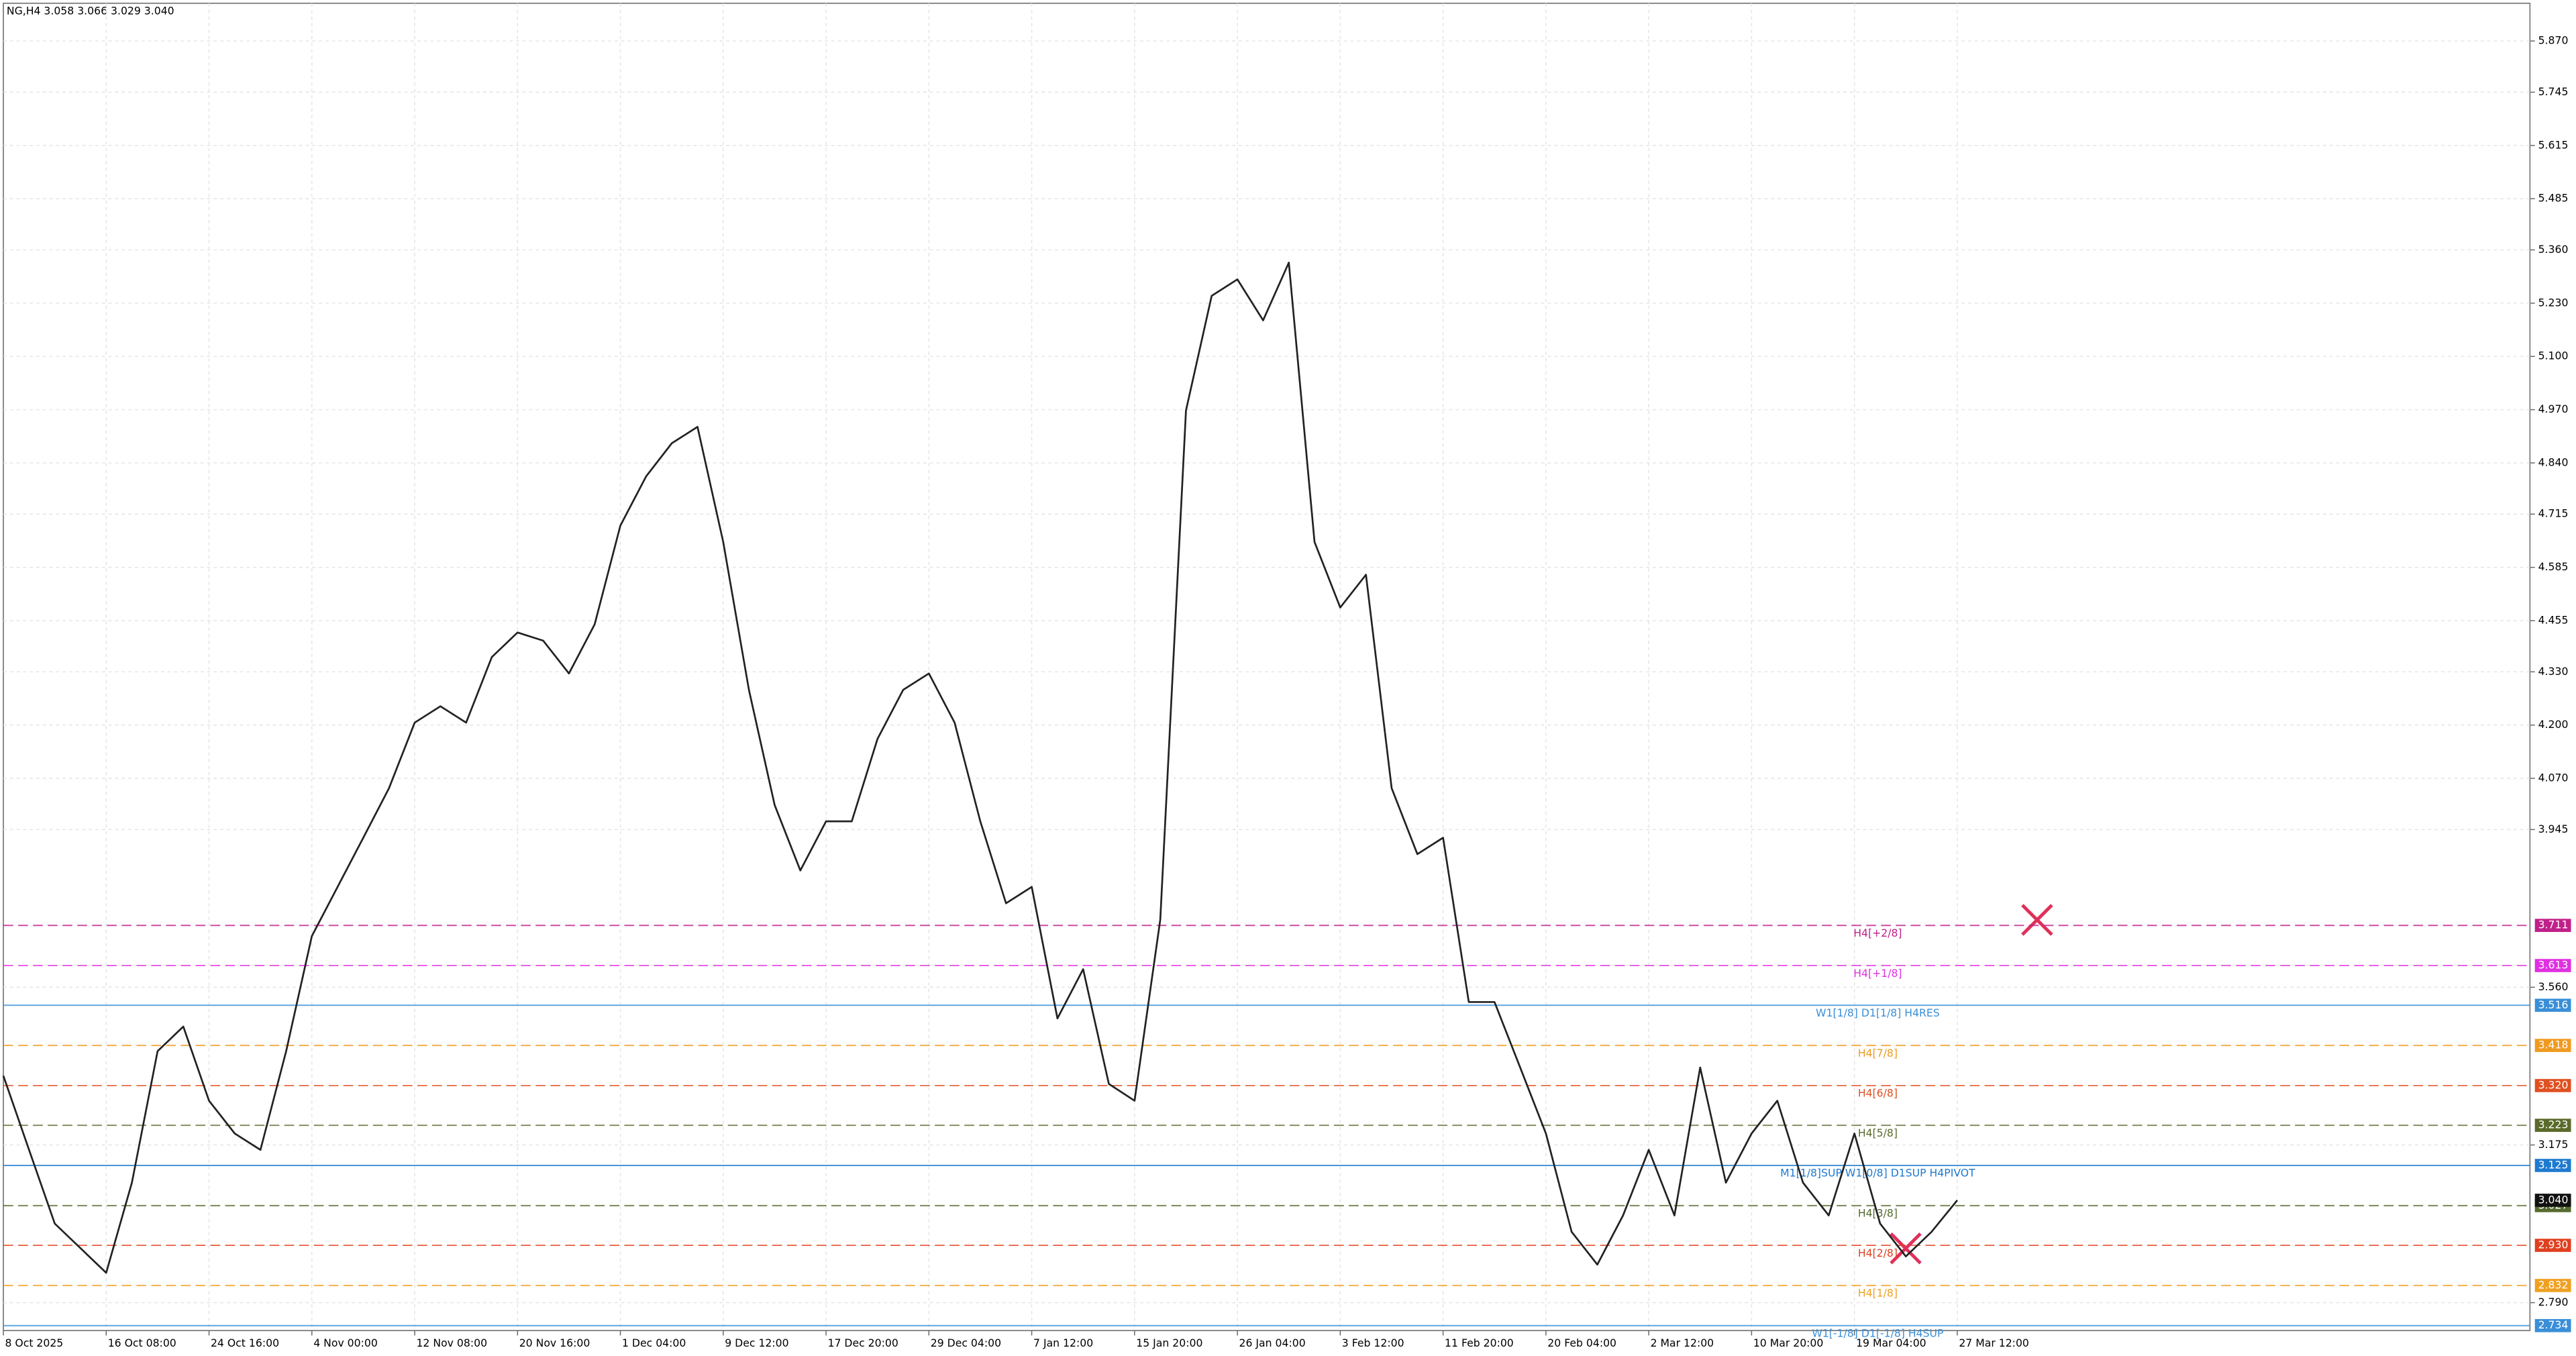 This screenshot has height=1356, width=2576. Describe the element at coordinates (34, 1343) in the screenshot. I see `x-tick-label: 8 Oct 2025` at that location.